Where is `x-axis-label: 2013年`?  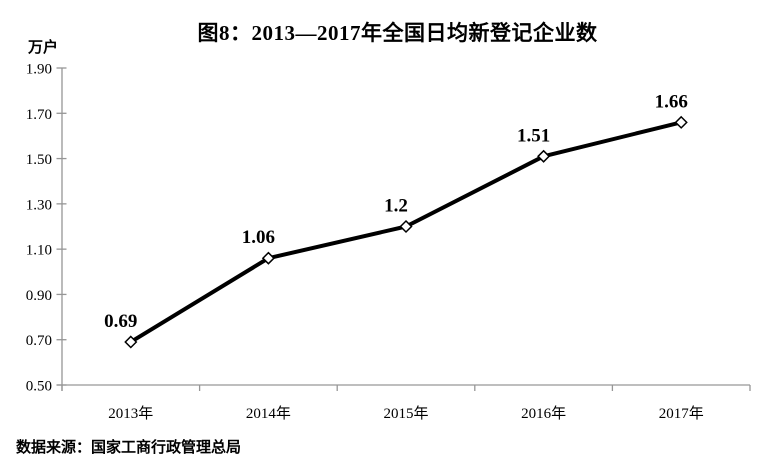 x-axis-label: 2013年 is located at coordinates (130, 413).